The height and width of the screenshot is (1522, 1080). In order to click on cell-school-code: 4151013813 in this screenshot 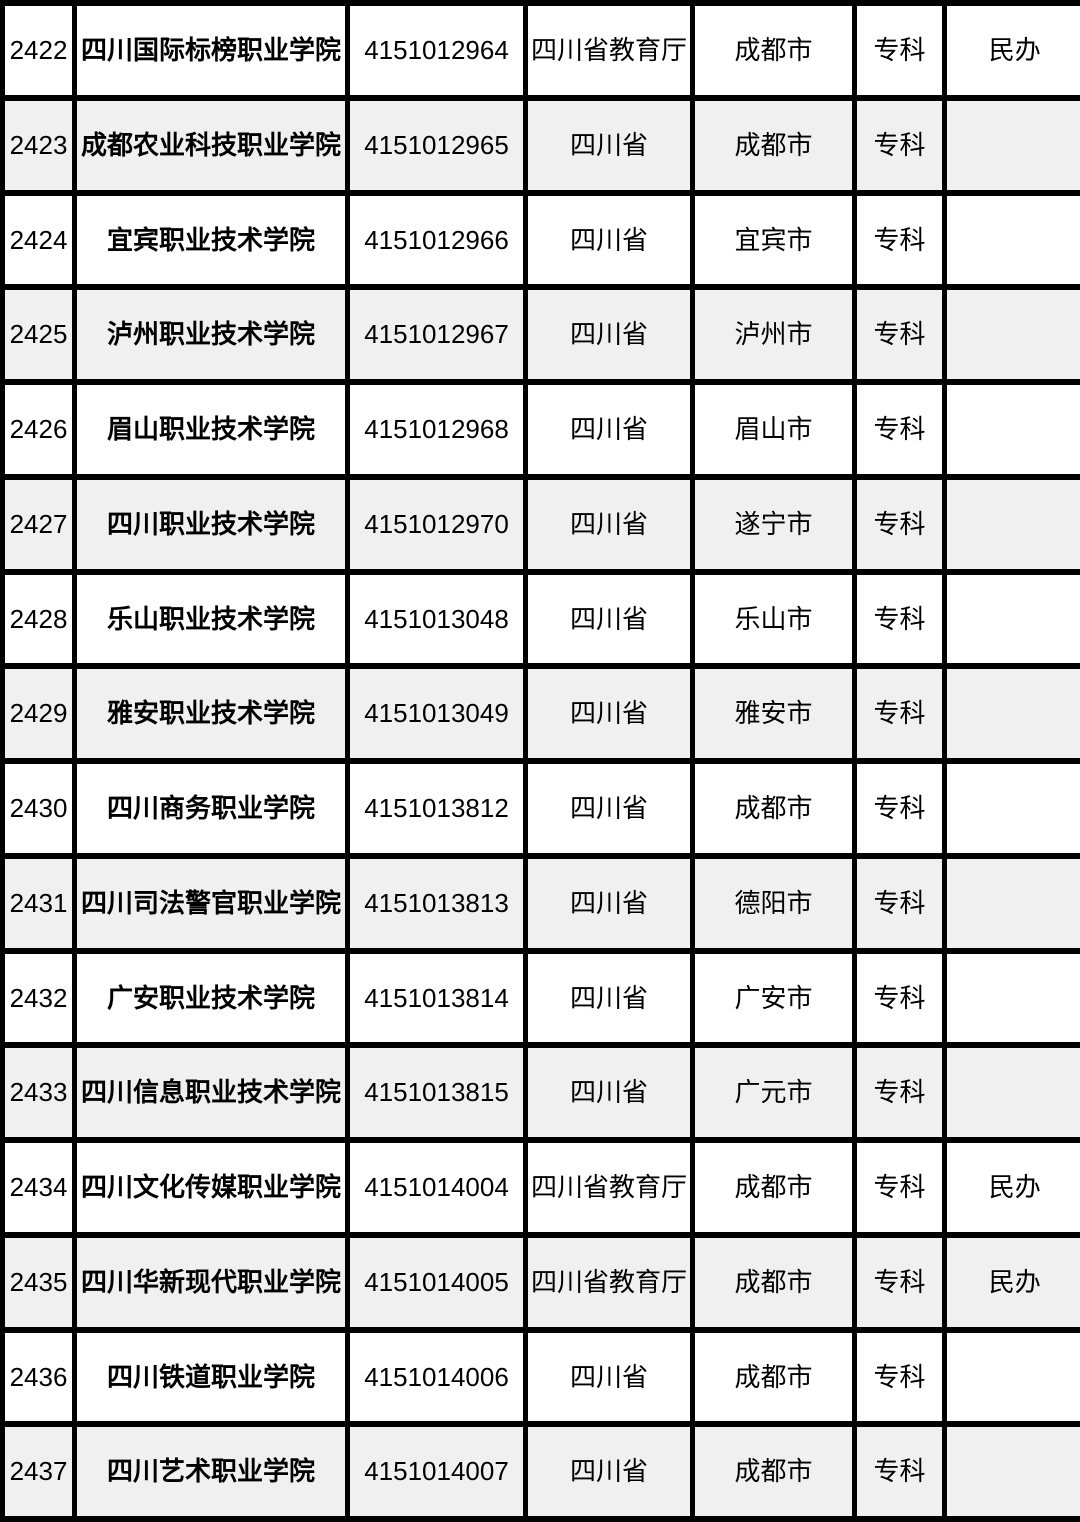, I will do `click(437, 903)`.